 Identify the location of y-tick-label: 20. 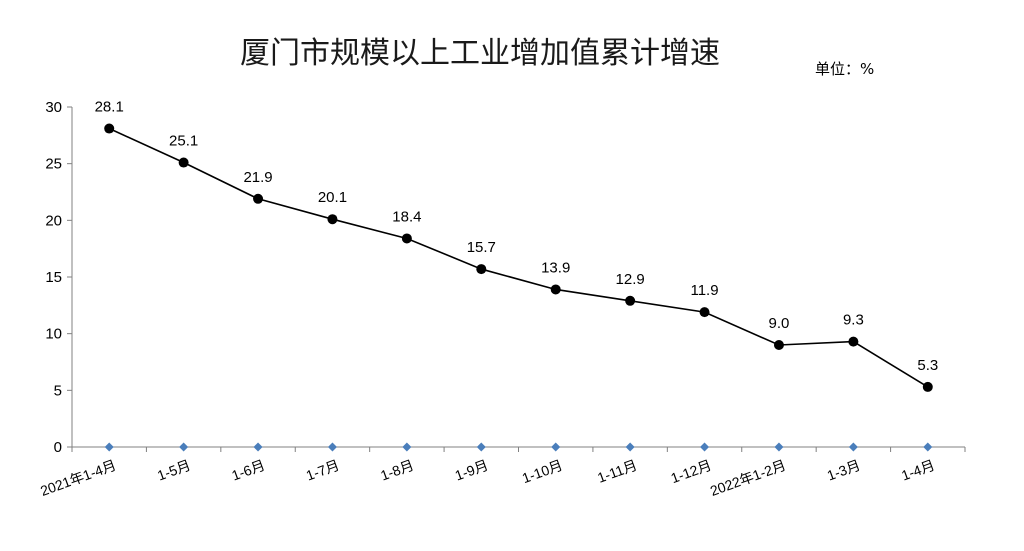
(53, 220).